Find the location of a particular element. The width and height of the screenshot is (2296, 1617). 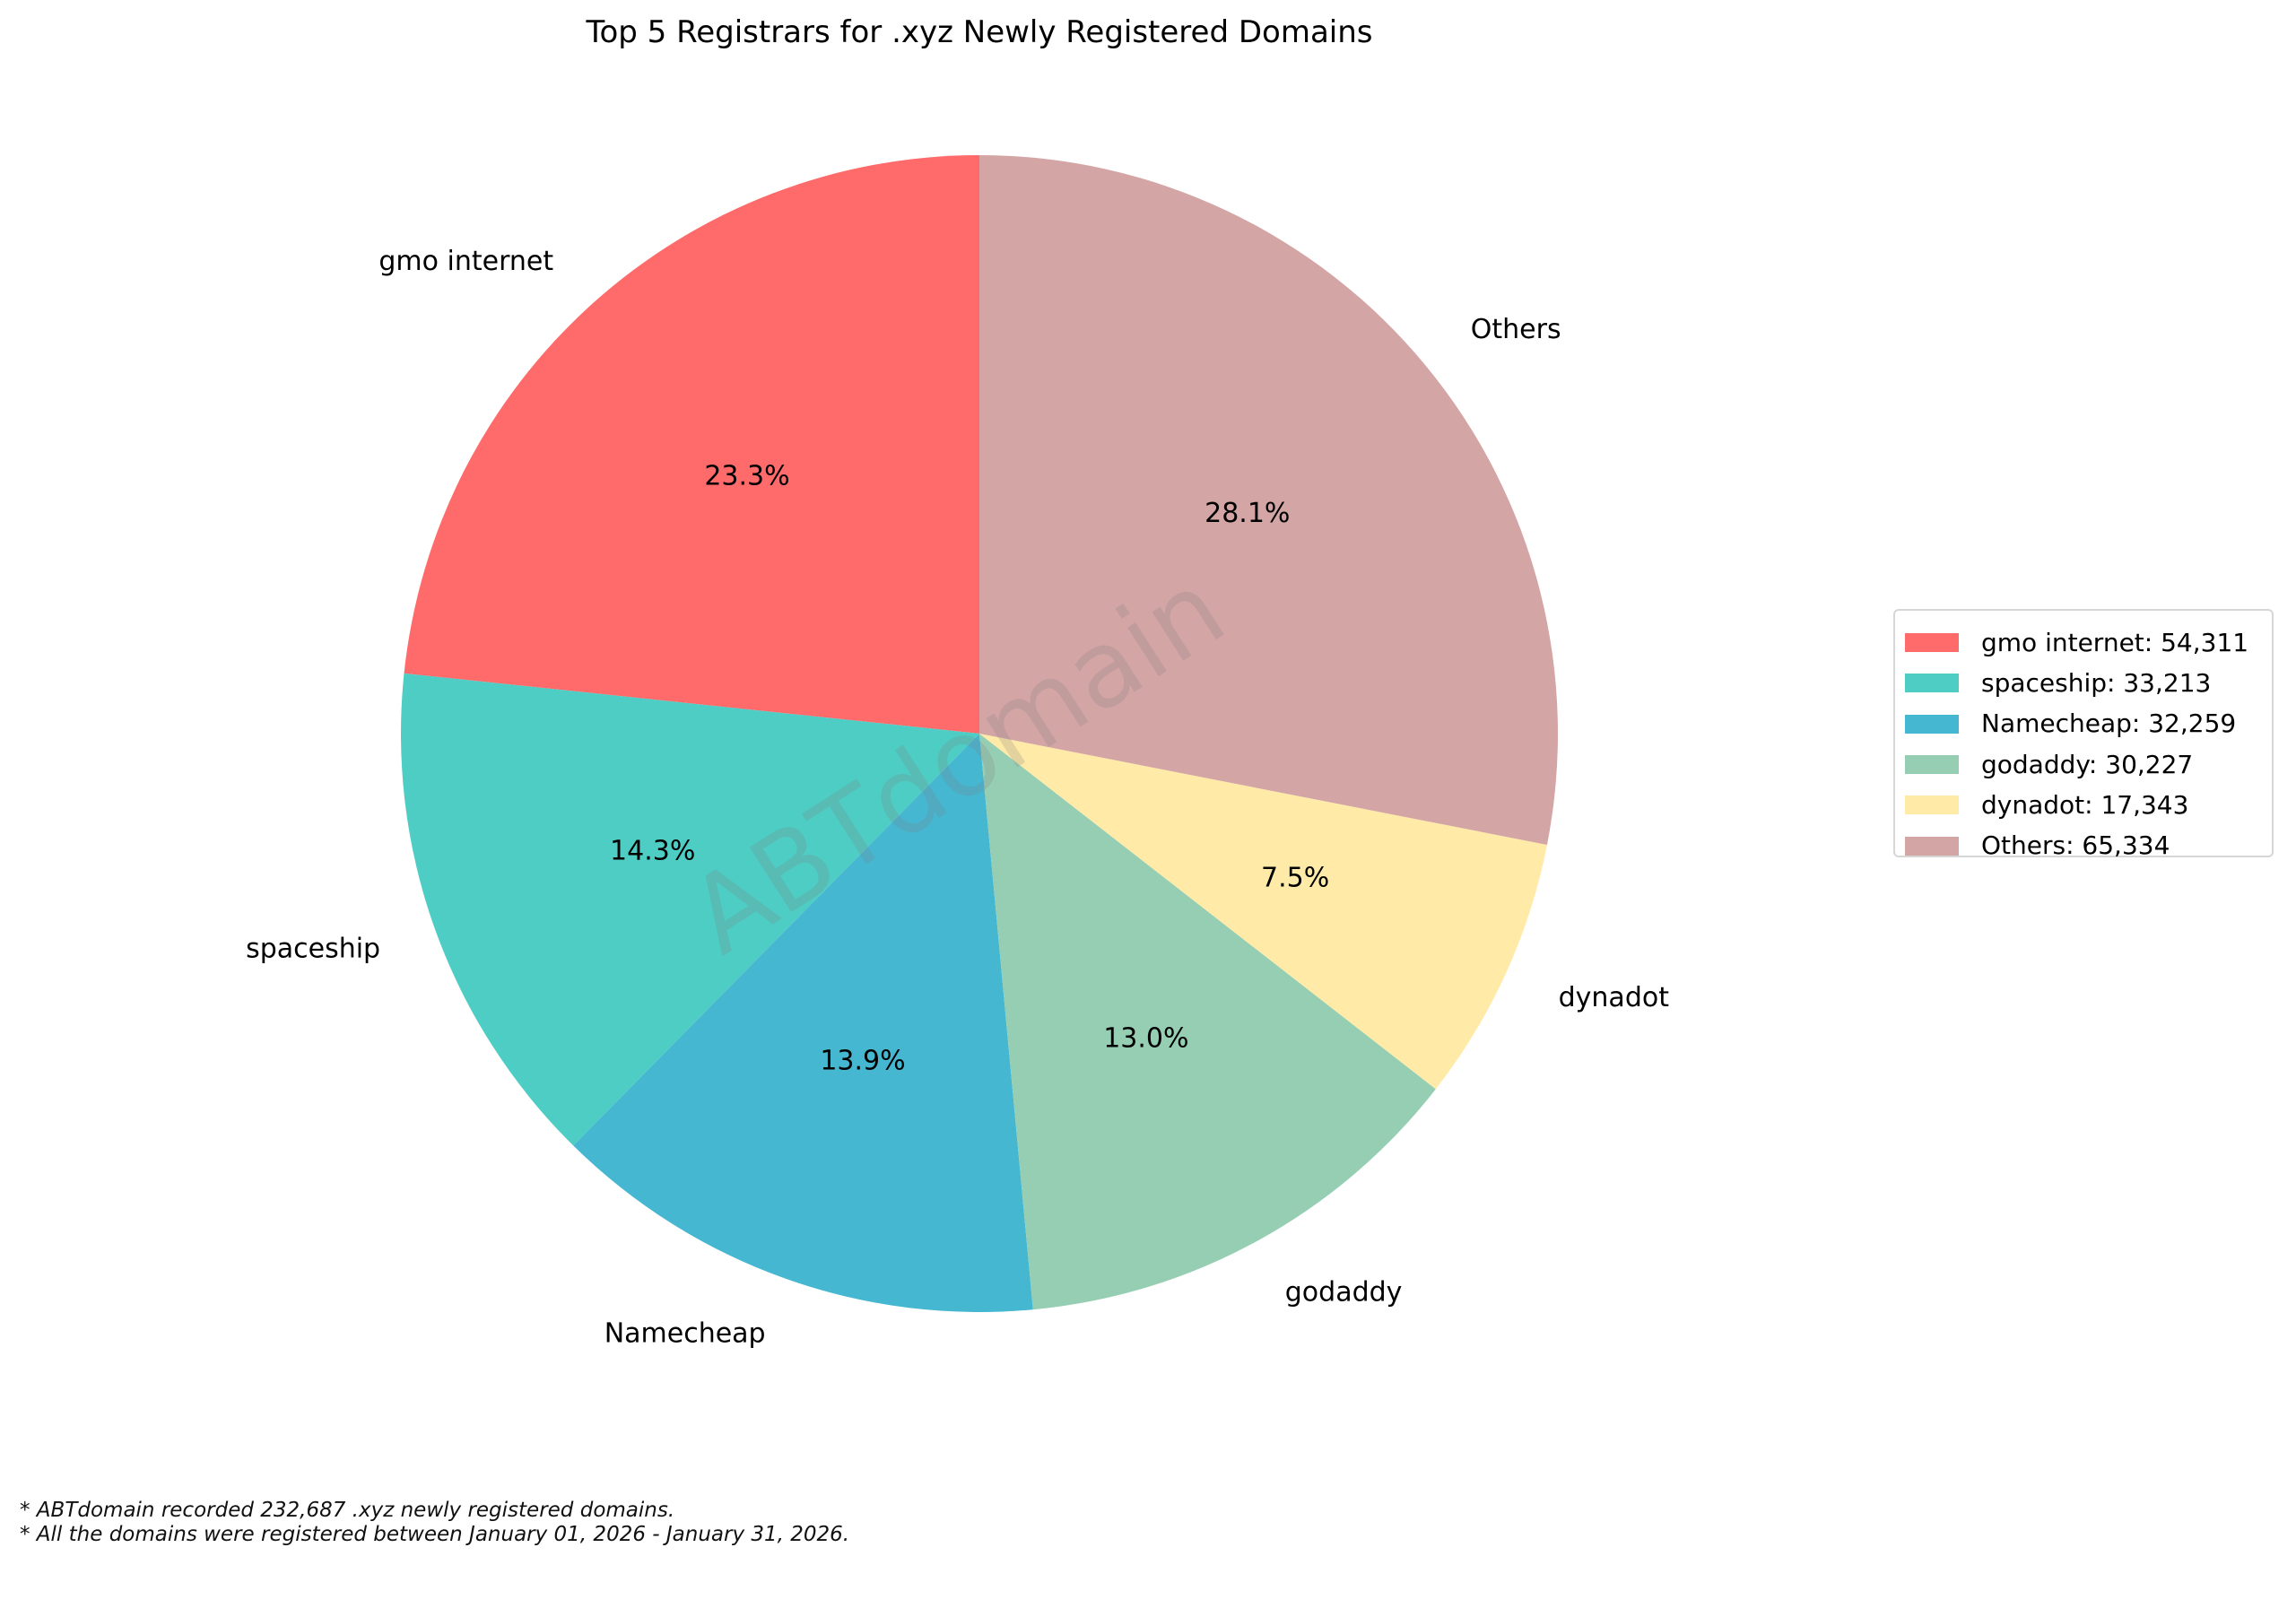

pie-slice-others is located at coordinates (1268, 500).